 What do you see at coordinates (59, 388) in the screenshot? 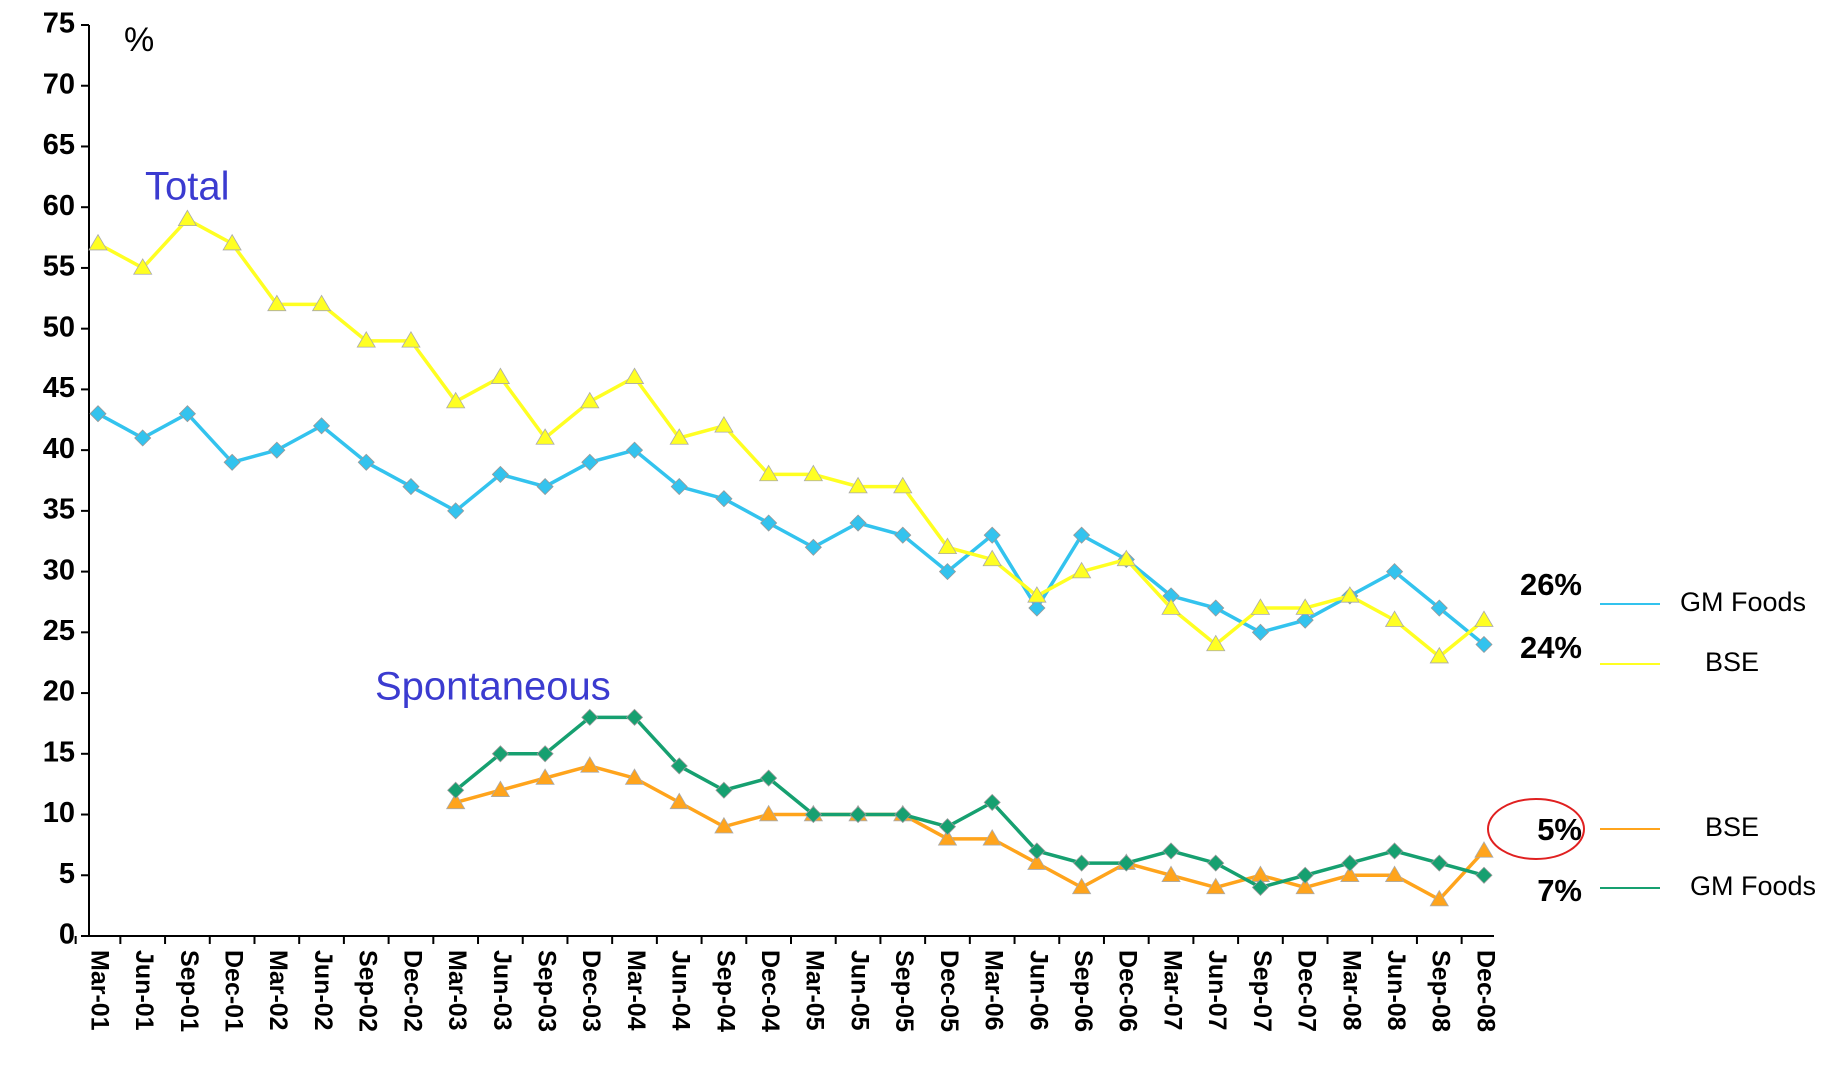
I see `y-tick-label: 45` at bounding box center [59, 388].